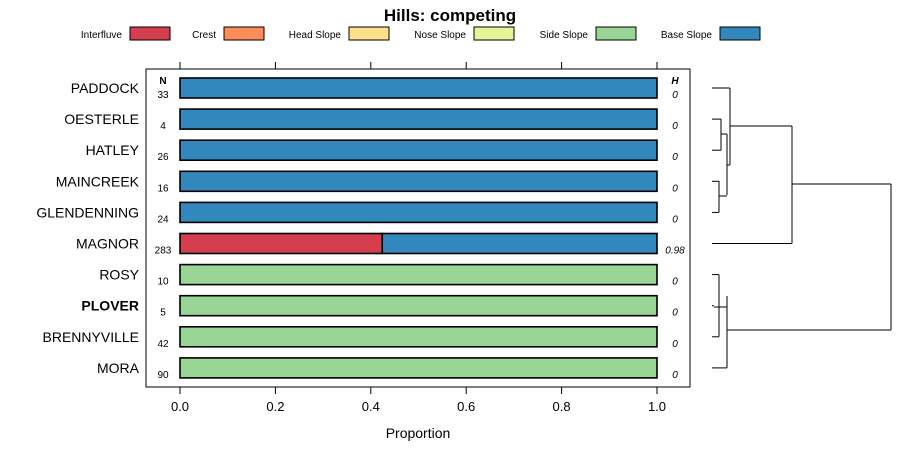 The image size is (900, 465). I want to click on x-tick-label: 0.2, so click(275, 406).